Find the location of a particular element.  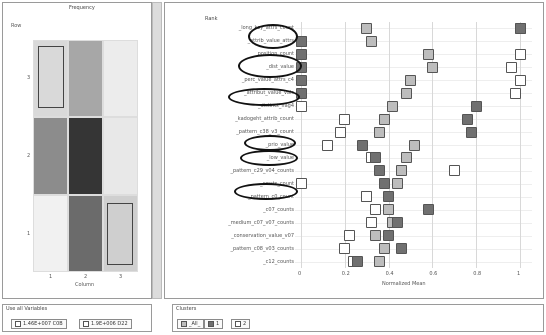

heatmap-cell-r2-c1 is located at coordinates (50, 156).